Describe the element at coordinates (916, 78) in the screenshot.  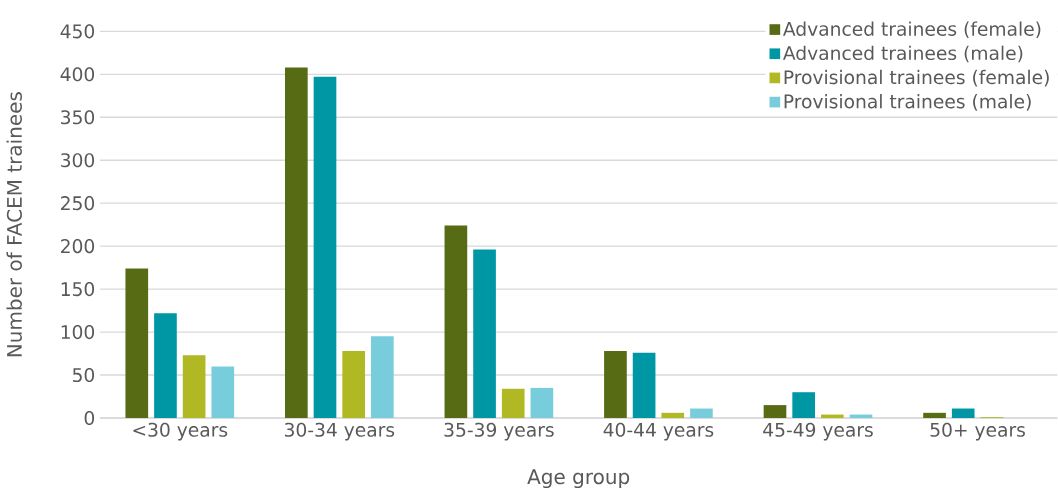
I see `legend-label: Provisional trainees (female)` at that location.